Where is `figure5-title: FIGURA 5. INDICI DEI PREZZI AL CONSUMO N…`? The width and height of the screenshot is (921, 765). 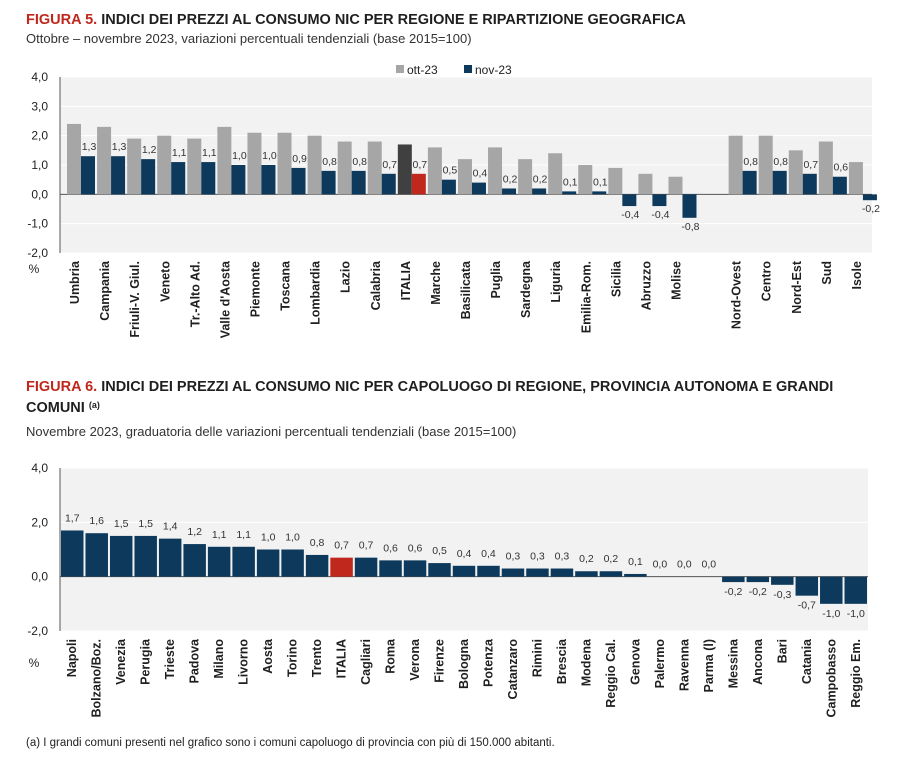
figure5-title: FIGURA 5. INDICI DEI PREZZI AL CONSUMO N… is located at coordinates (466, 20).